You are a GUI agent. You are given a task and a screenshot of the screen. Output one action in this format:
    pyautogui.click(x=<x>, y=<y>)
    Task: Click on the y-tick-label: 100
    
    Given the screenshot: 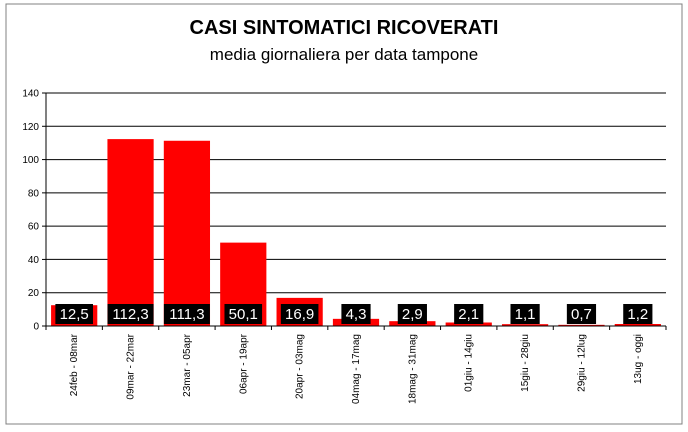 What is the action you would take?
    pyautogui.click(x=30, y=160)
    